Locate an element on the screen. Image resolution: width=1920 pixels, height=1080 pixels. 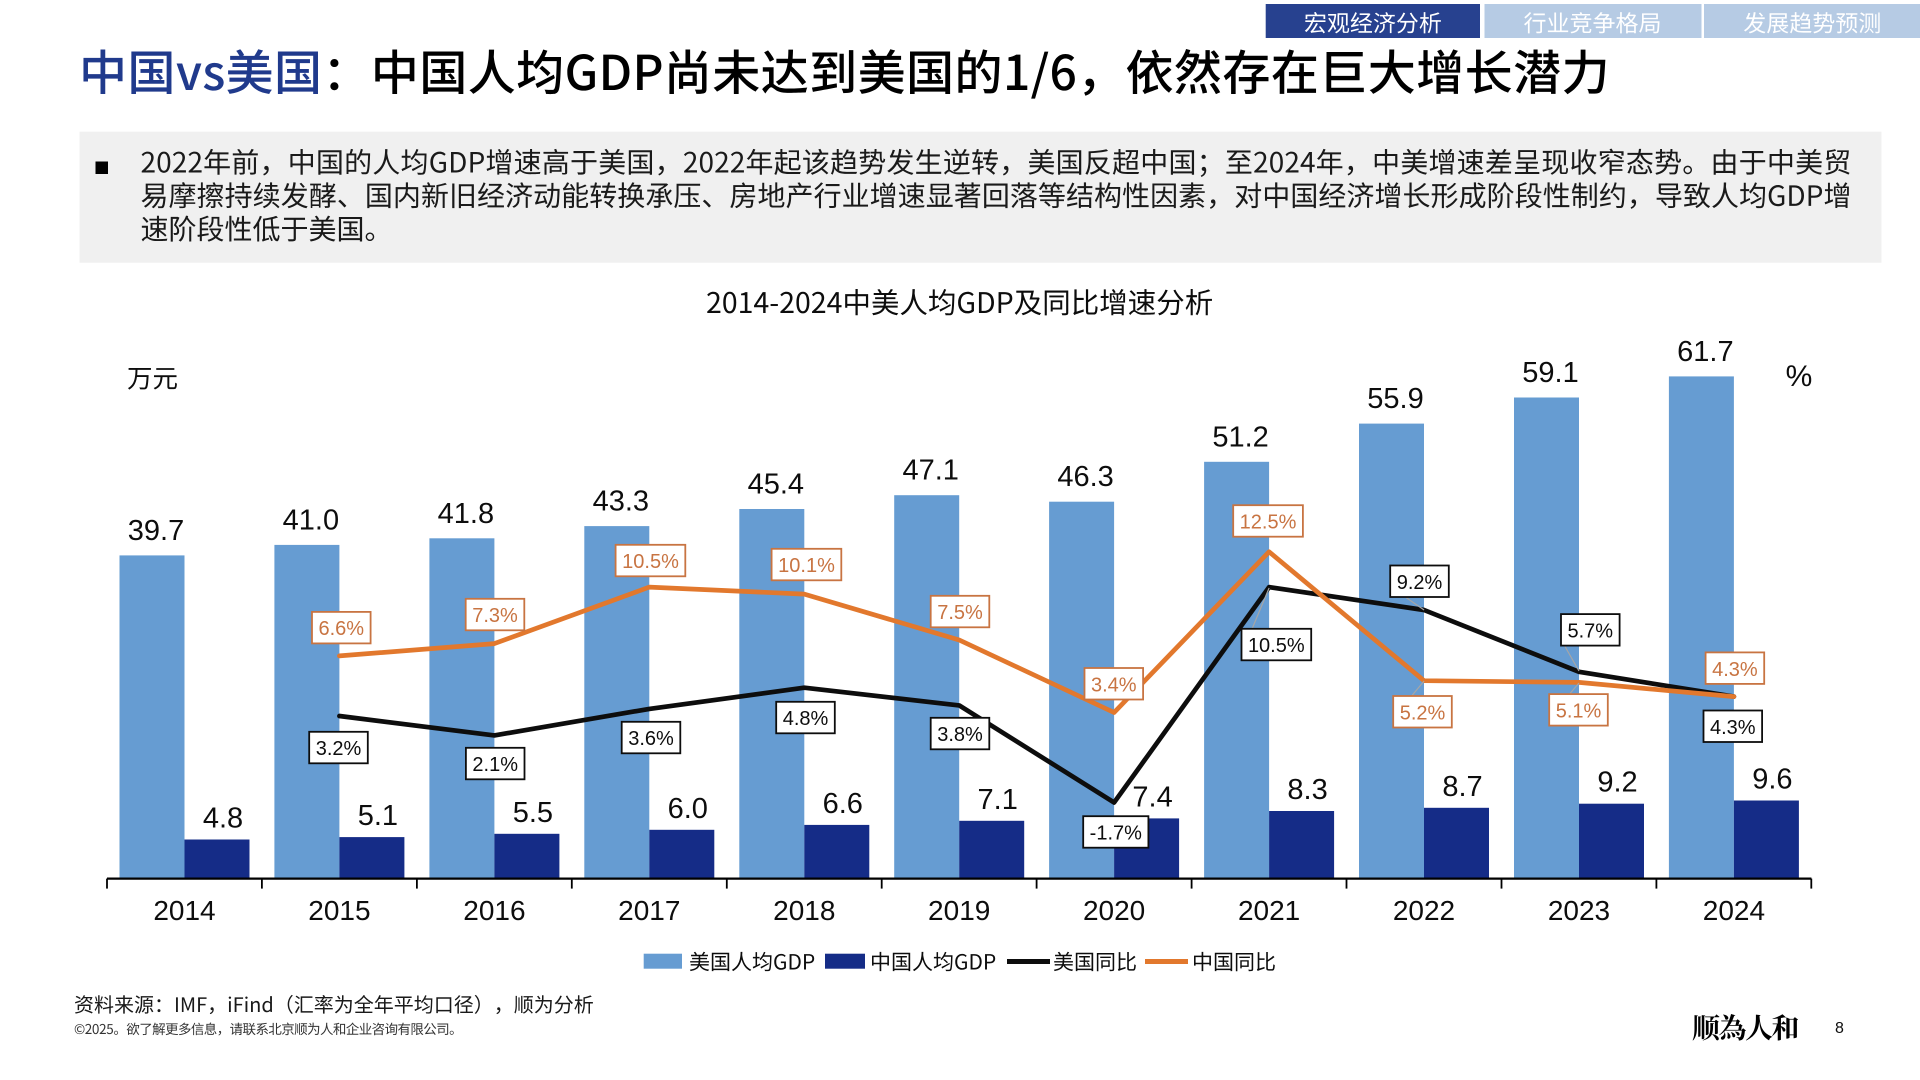
svg-text: 4.8 is located at coordinates (223, 819).